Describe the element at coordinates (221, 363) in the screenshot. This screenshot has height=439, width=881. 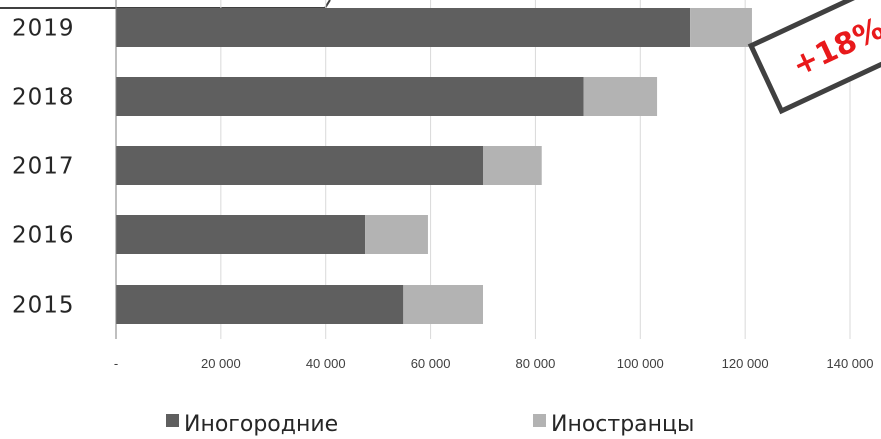
I see `x-tick-label-20000: 20 000` at that location.